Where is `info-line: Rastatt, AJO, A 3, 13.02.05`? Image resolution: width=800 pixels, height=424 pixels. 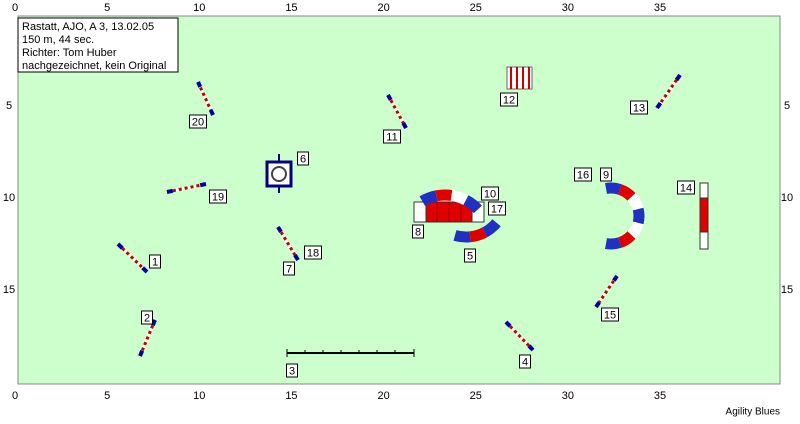
info-line: Rastatt, AJO, A 3, 13.02.05 is located at coordinates (88, 27).